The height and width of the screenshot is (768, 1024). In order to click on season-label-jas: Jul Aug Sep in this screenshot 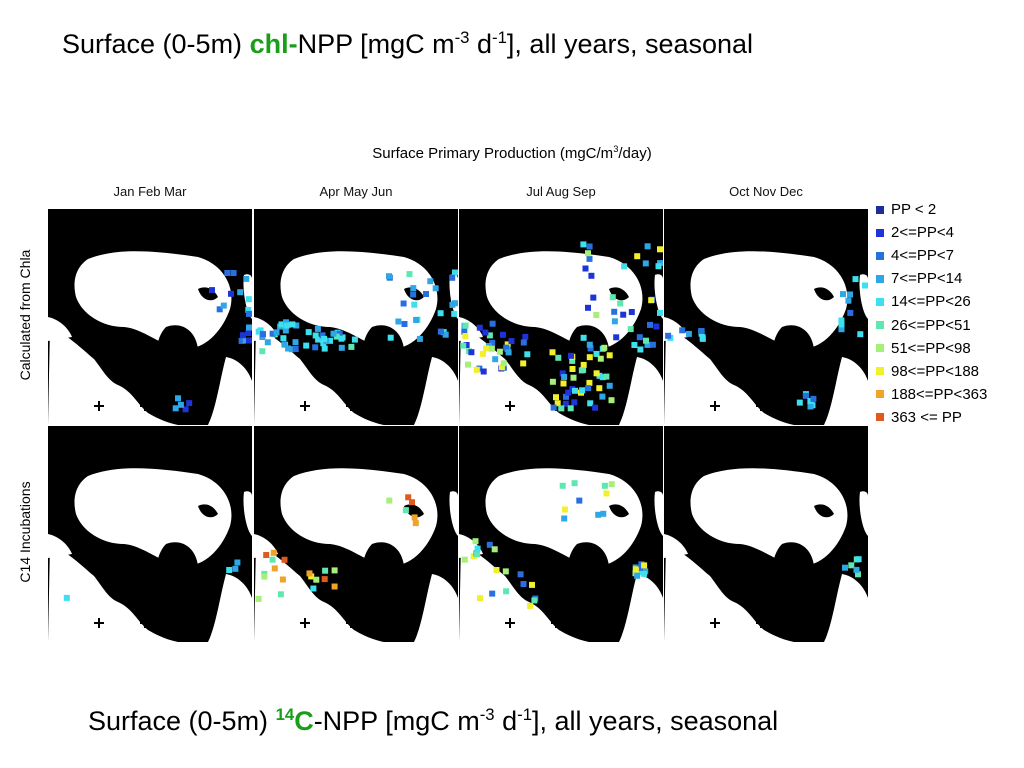, I will do `click(561, 191)`.